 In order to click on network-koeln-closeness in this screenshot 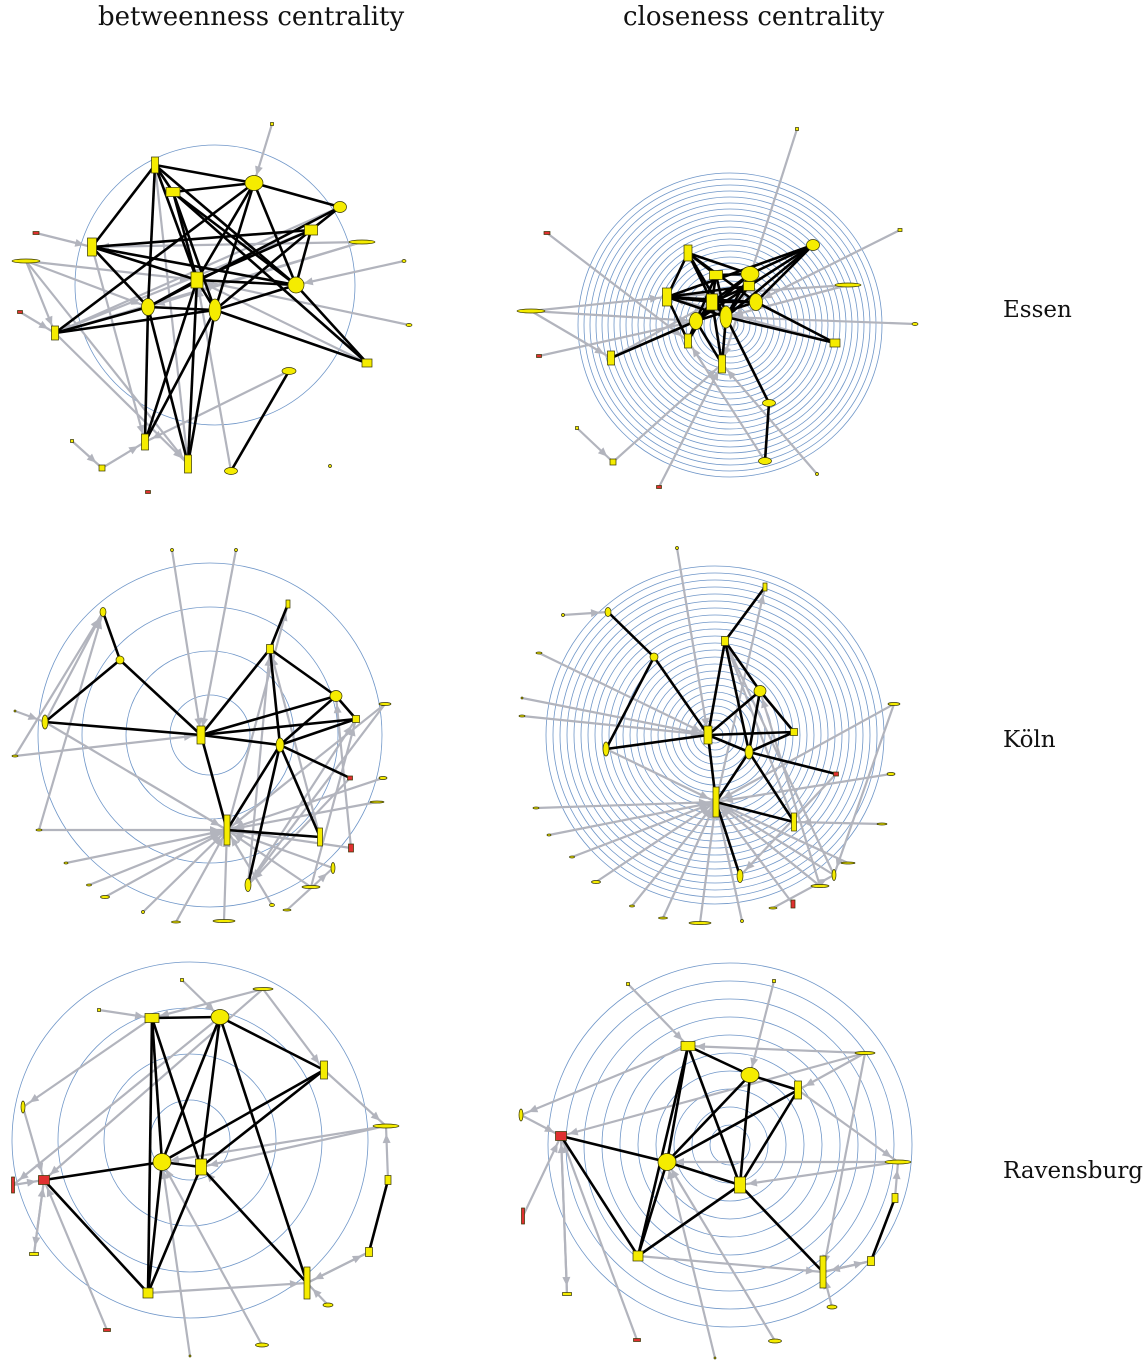, I will do `click(709, 735)`.